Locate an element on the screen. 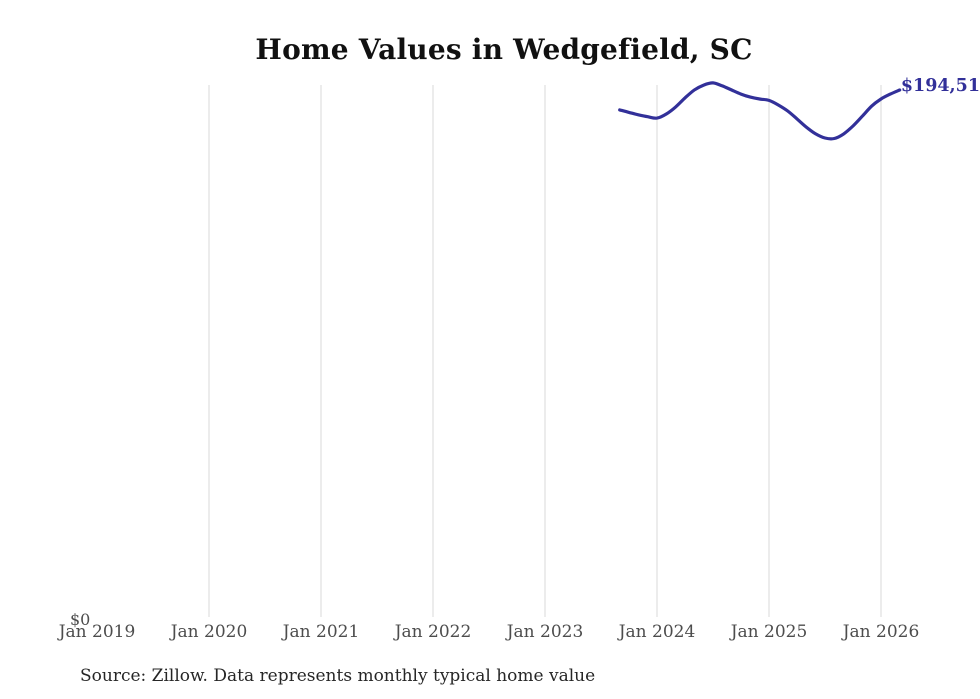 The height and width of the screenshot is (699, 980). y-axis-zero-label: $0 is located at coordinates (80, 619).